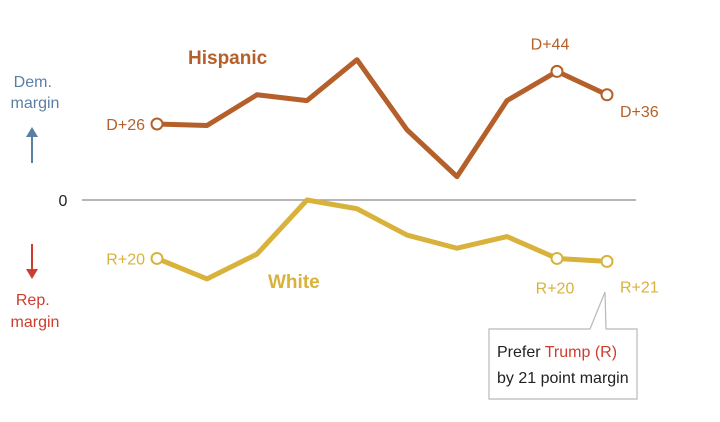 This screenshot has height=422, width=720. Describe the element at coordinates (33, 82) in the screenshot. I see `dem-margin-label-line1: Dem.` at that location.